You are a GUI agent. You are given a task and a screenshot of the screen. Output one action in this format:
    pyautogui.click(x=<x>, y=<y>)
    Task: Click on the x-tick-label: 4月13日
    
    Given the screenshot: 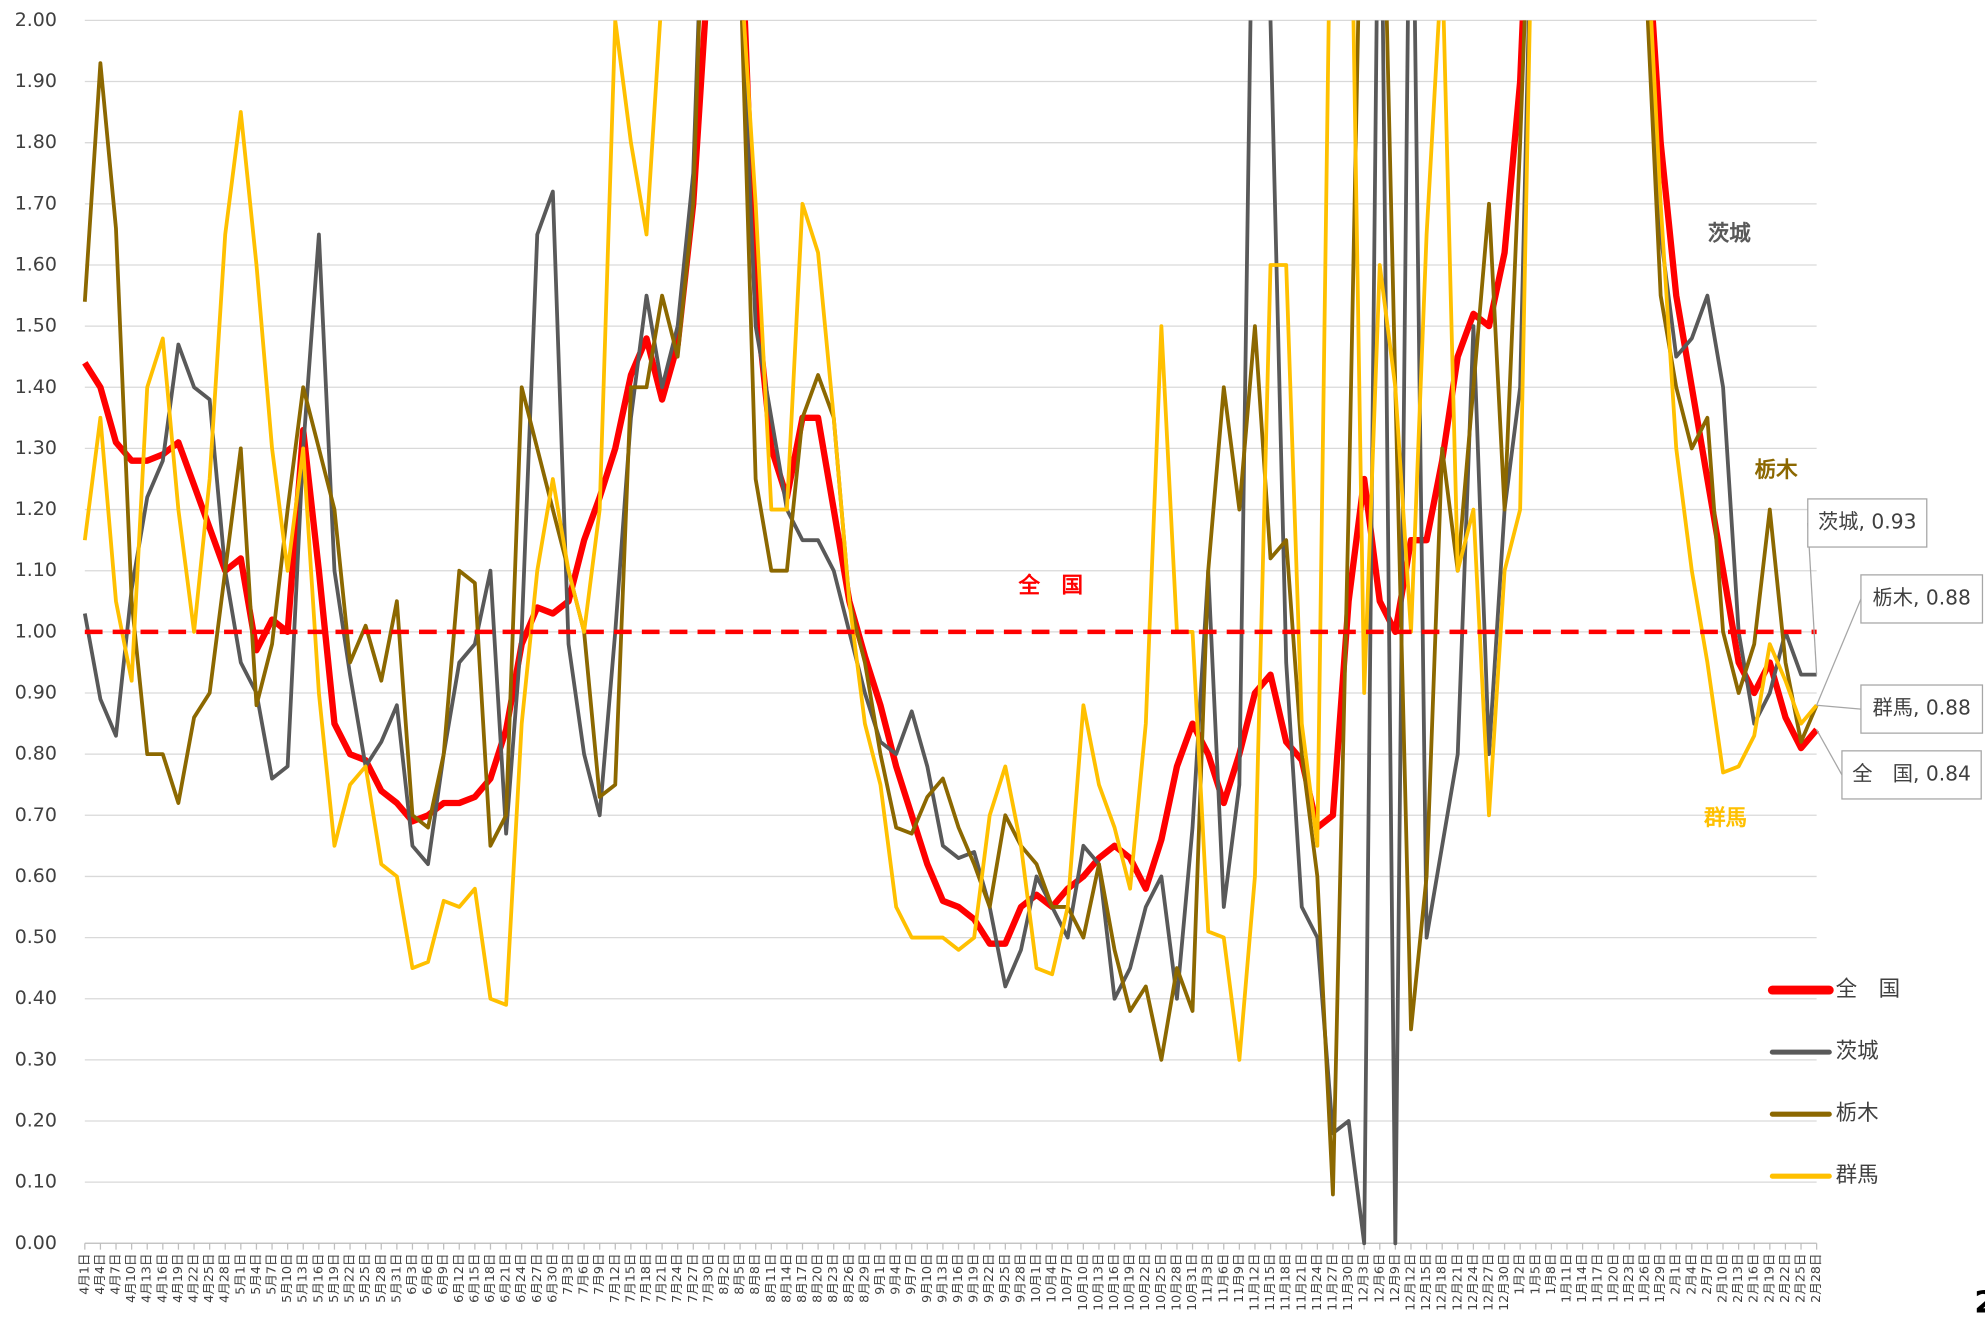 What is the action you would take?
    pyautogui.click(x=146, y=1277)
    